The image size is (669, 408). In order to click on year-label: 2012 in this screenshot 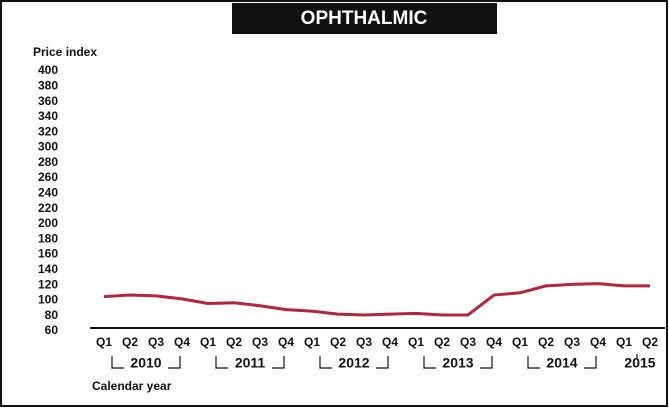, I will do `click(353, 363)`.